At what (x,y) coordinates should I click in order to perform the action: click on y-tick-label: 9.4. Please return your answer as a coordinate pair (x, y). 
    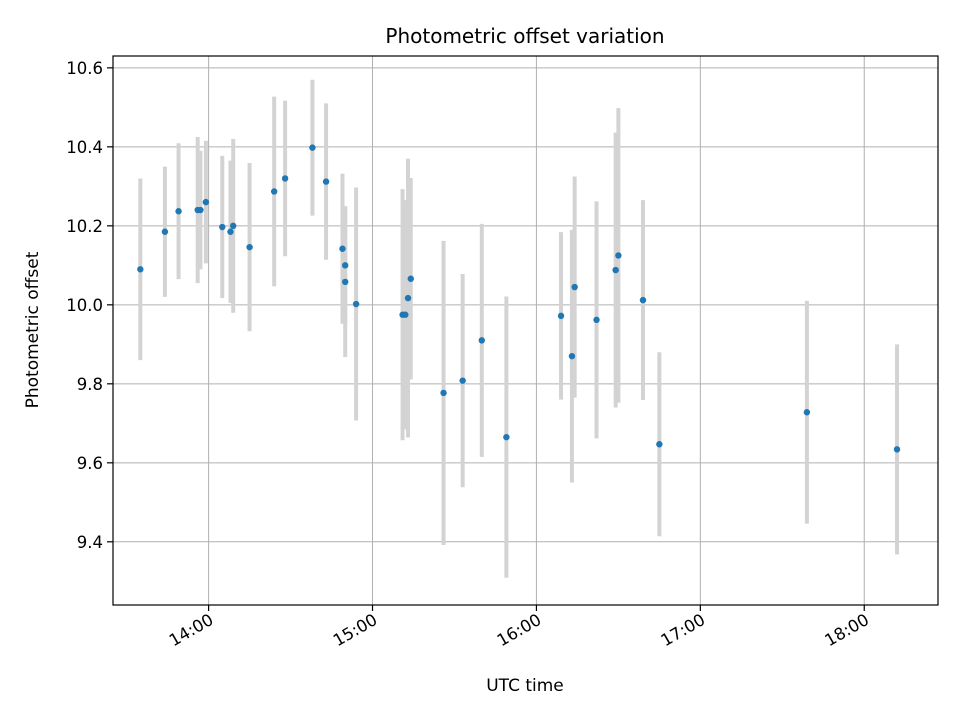
    Looking at the image, I should click on (90, 542).